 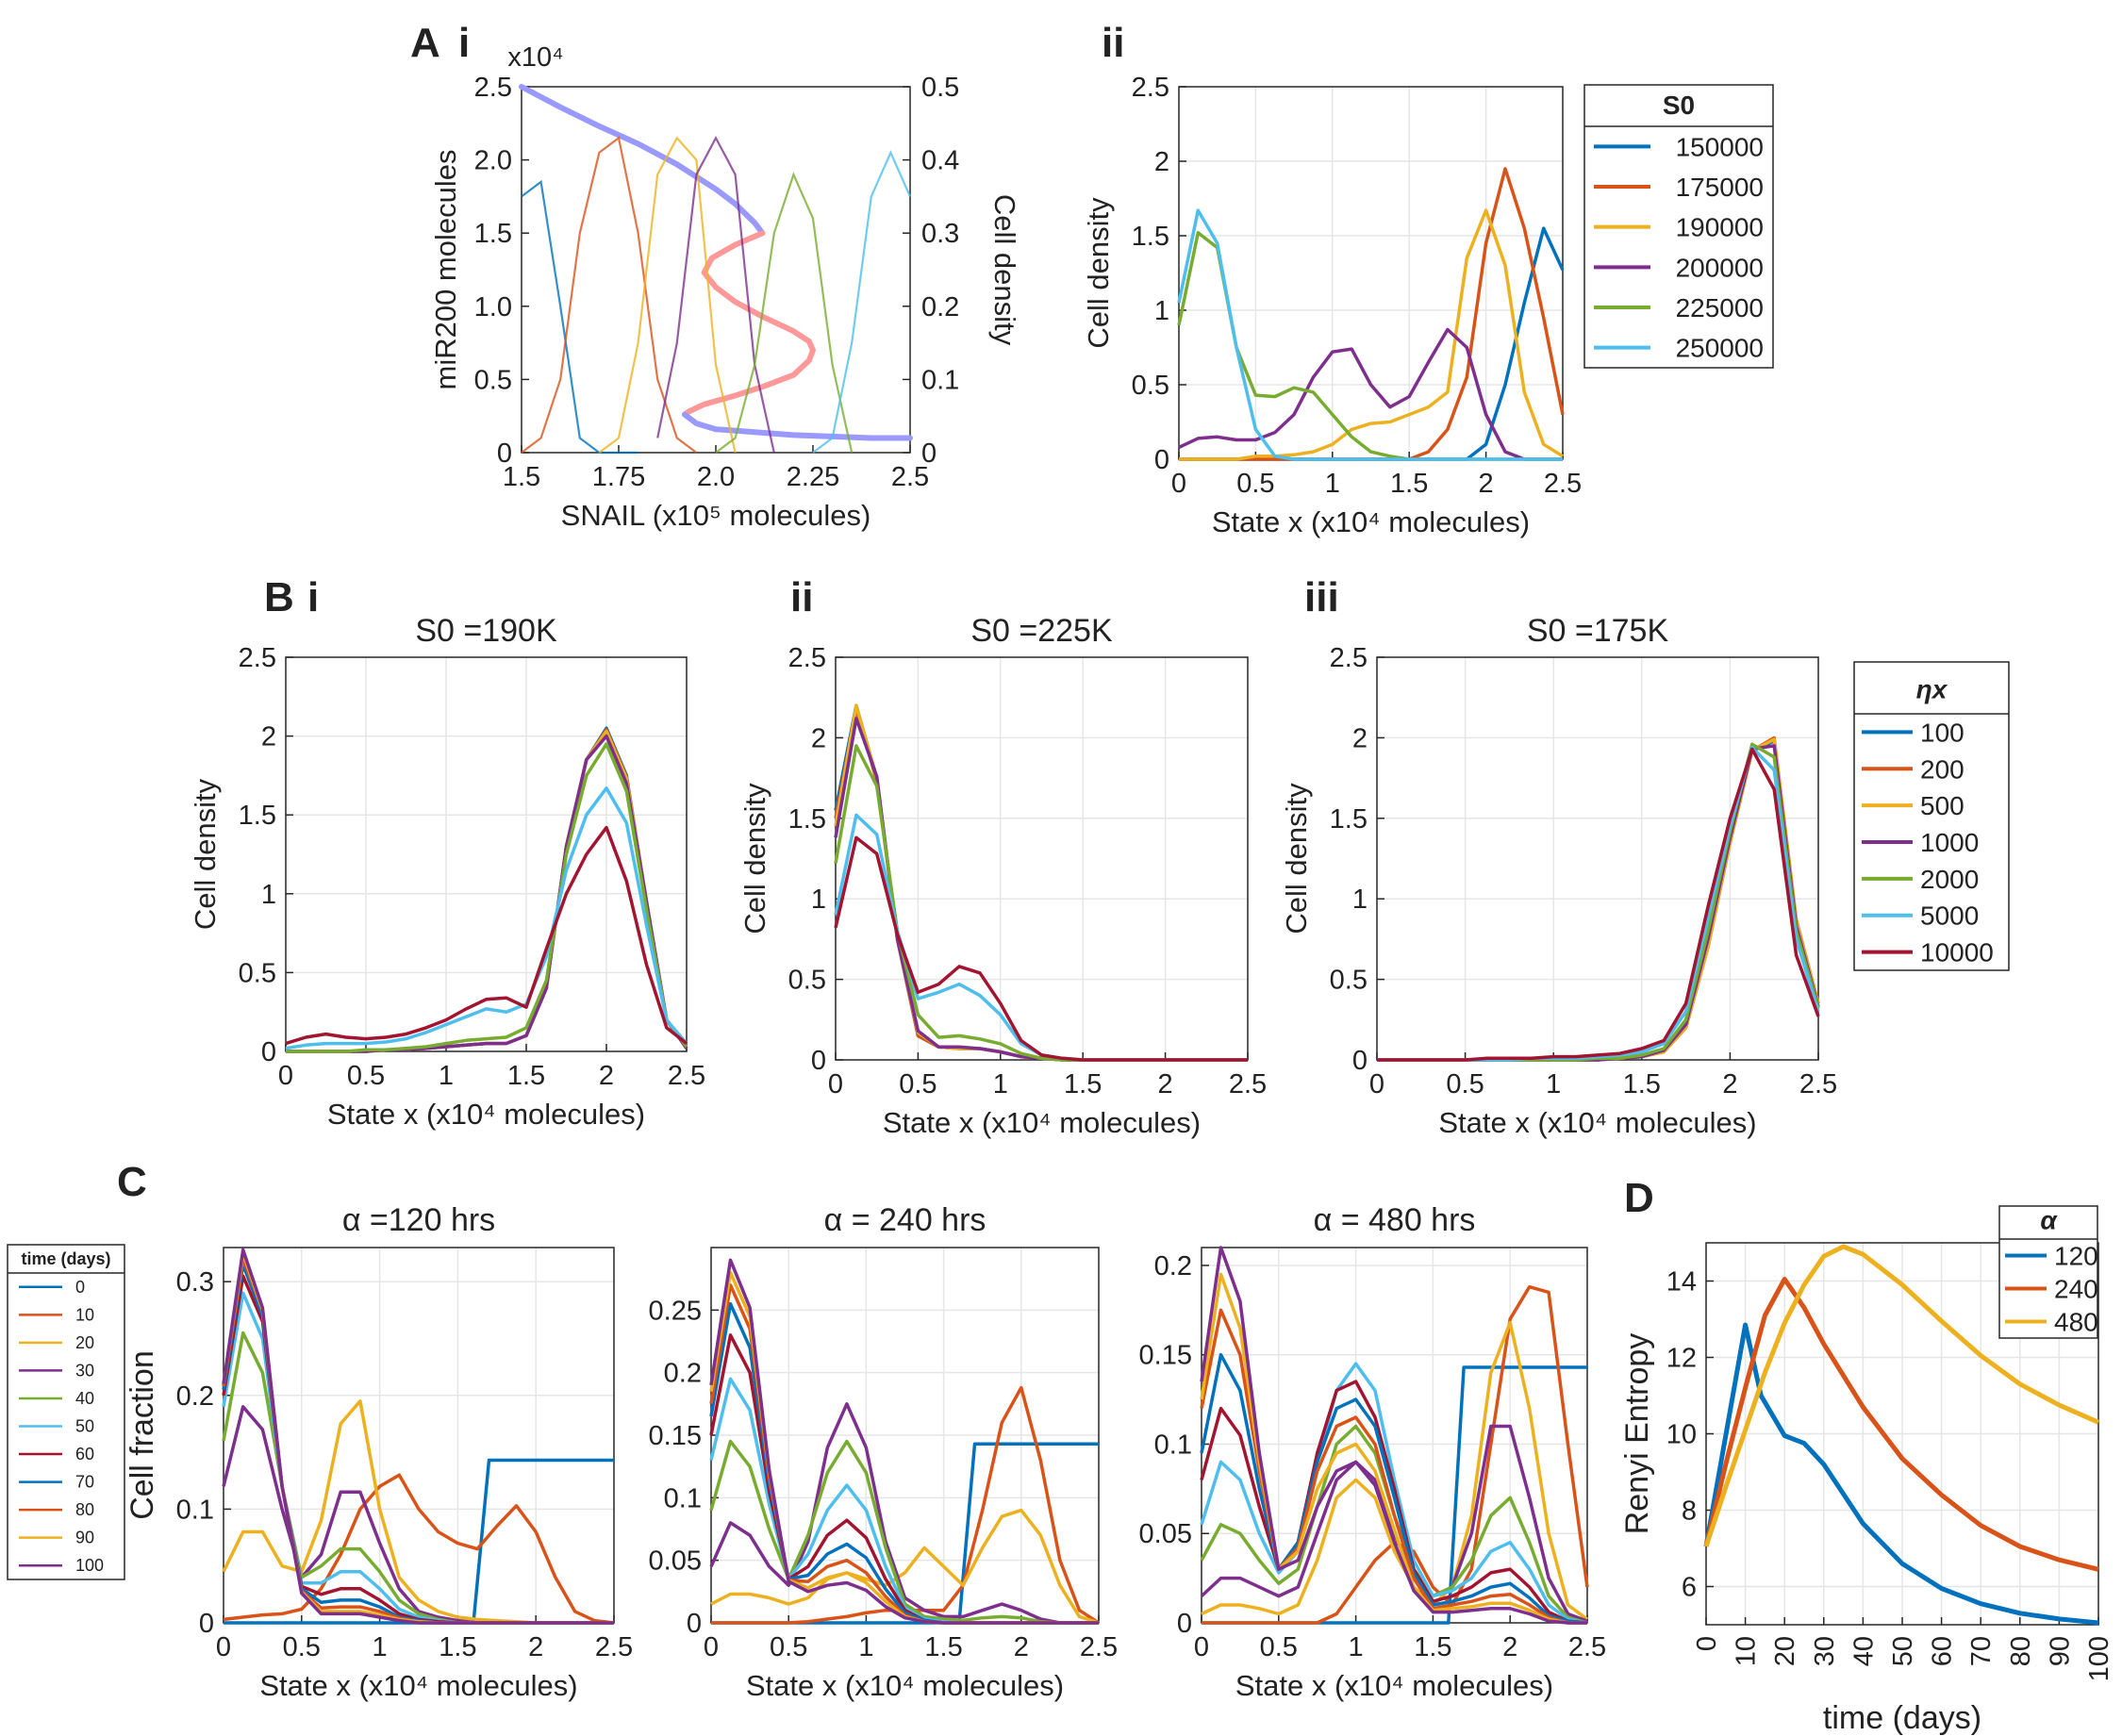 What do you see at coordinates (1943, 1651) in the screenshot?
I see `x-tick-label: 60` at bounding box center [1943, 1651].